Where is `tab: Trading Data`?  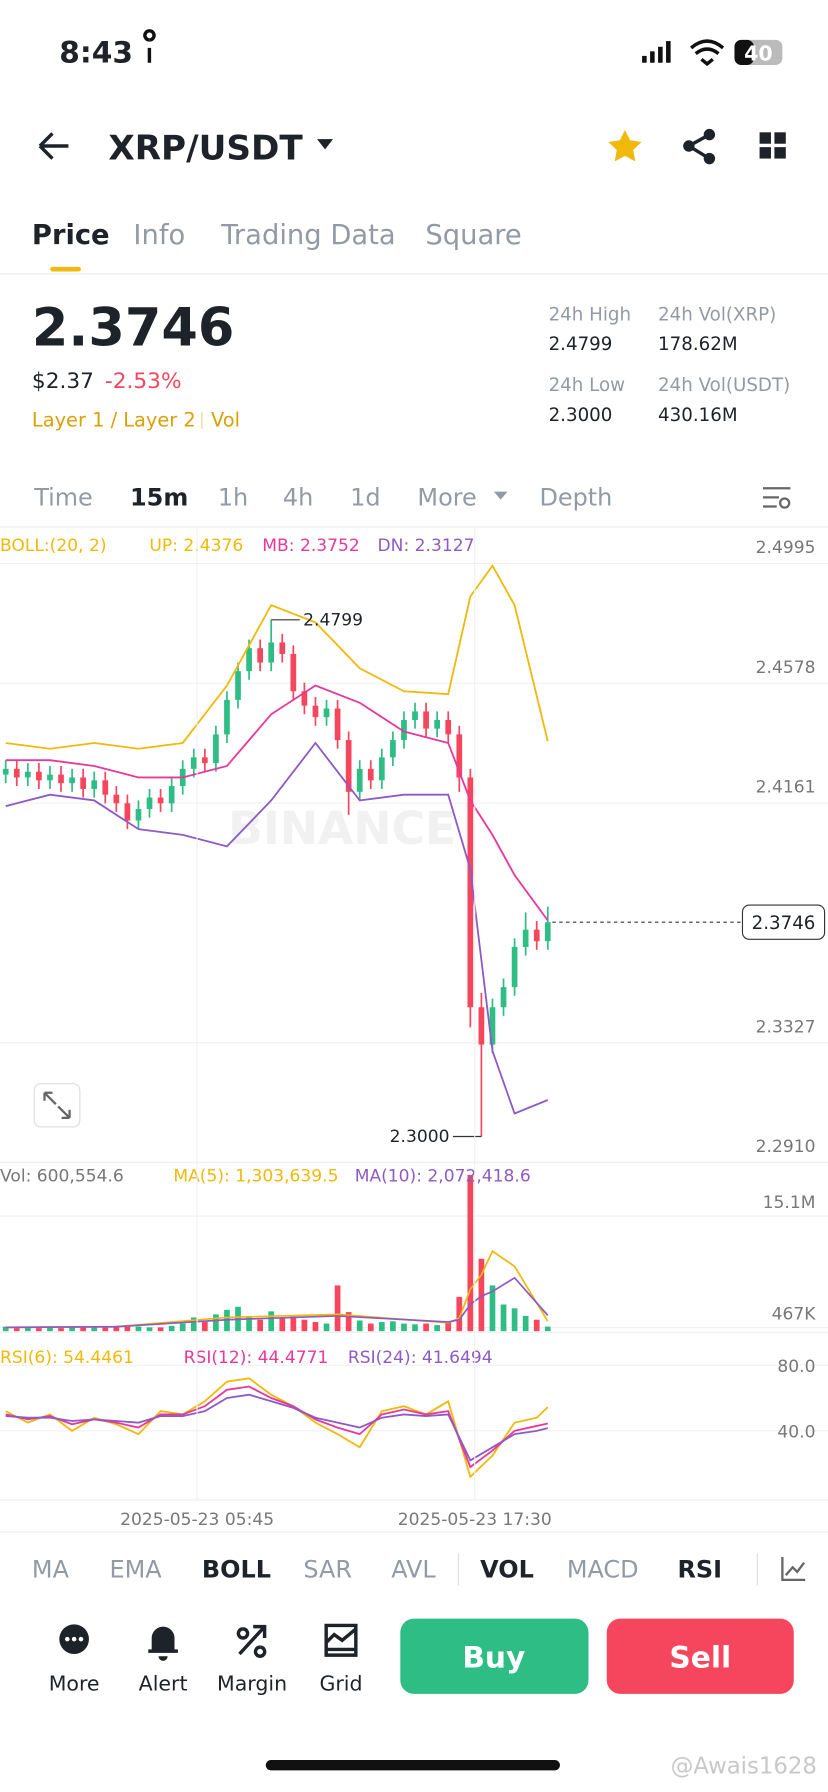 tab: Trading Data is located at coordinates (307, 235).